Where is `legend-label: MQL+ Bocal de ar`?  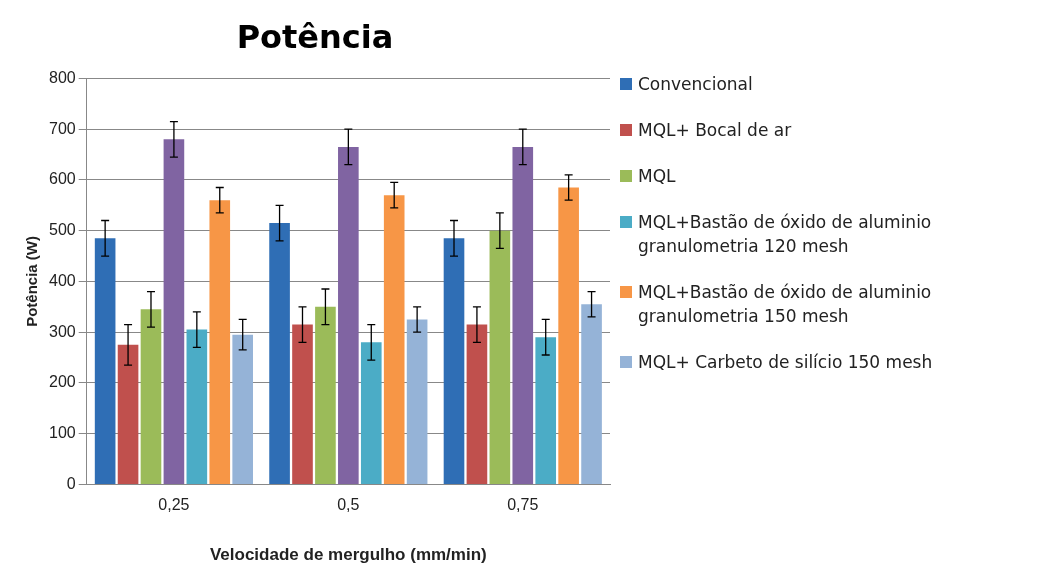
legend-label: MQL+ Bocal de ar is located at coordinates (715, 130).